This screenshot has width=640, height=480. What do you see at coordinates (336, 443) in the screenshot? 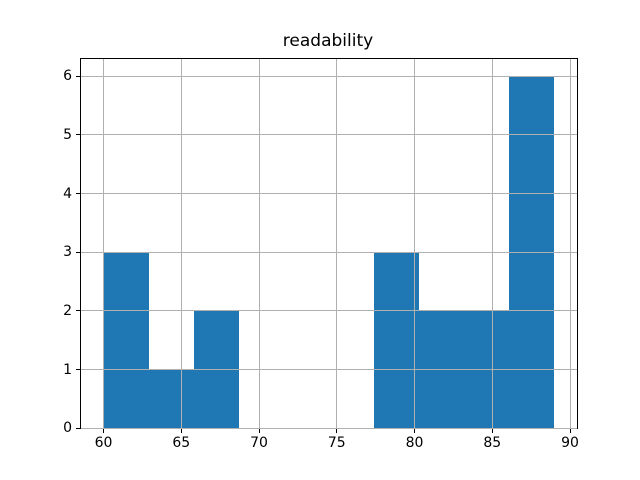
I see `x-tick-label: 75` at bounding box center [336, 443].